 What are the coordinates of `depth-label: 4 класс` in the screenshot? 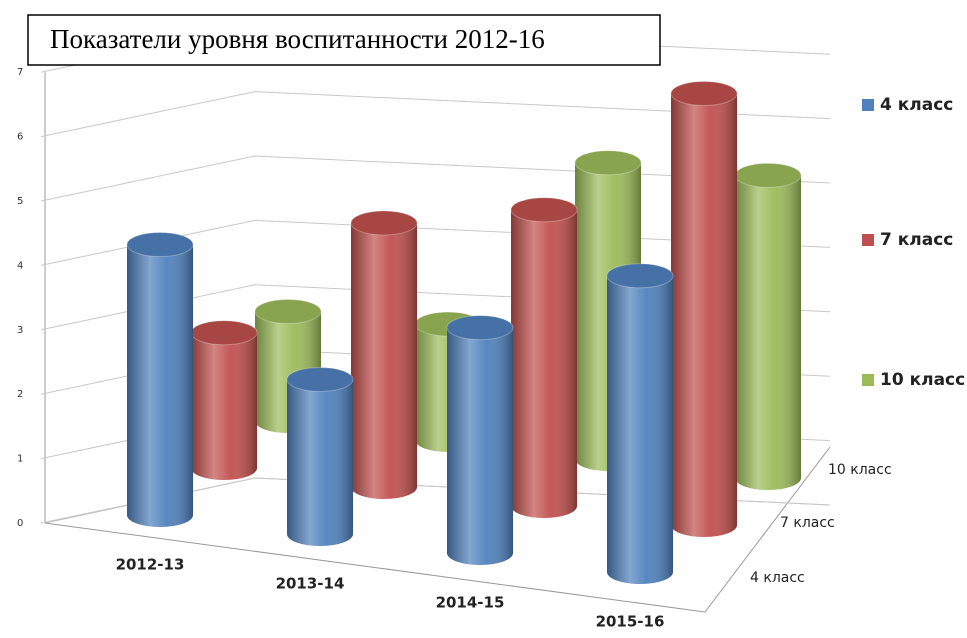 It's located at (777, 578).